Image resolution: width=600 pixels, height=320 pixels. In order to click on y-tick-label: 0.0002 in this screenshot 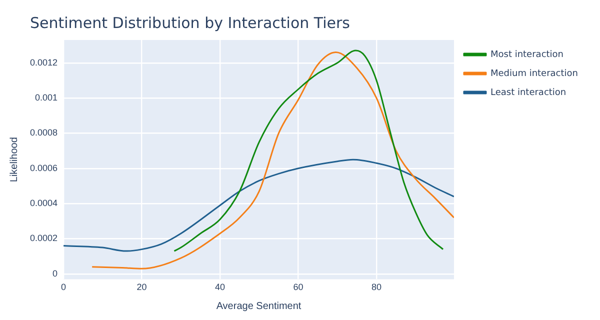, I will do `click(44, 238)`.